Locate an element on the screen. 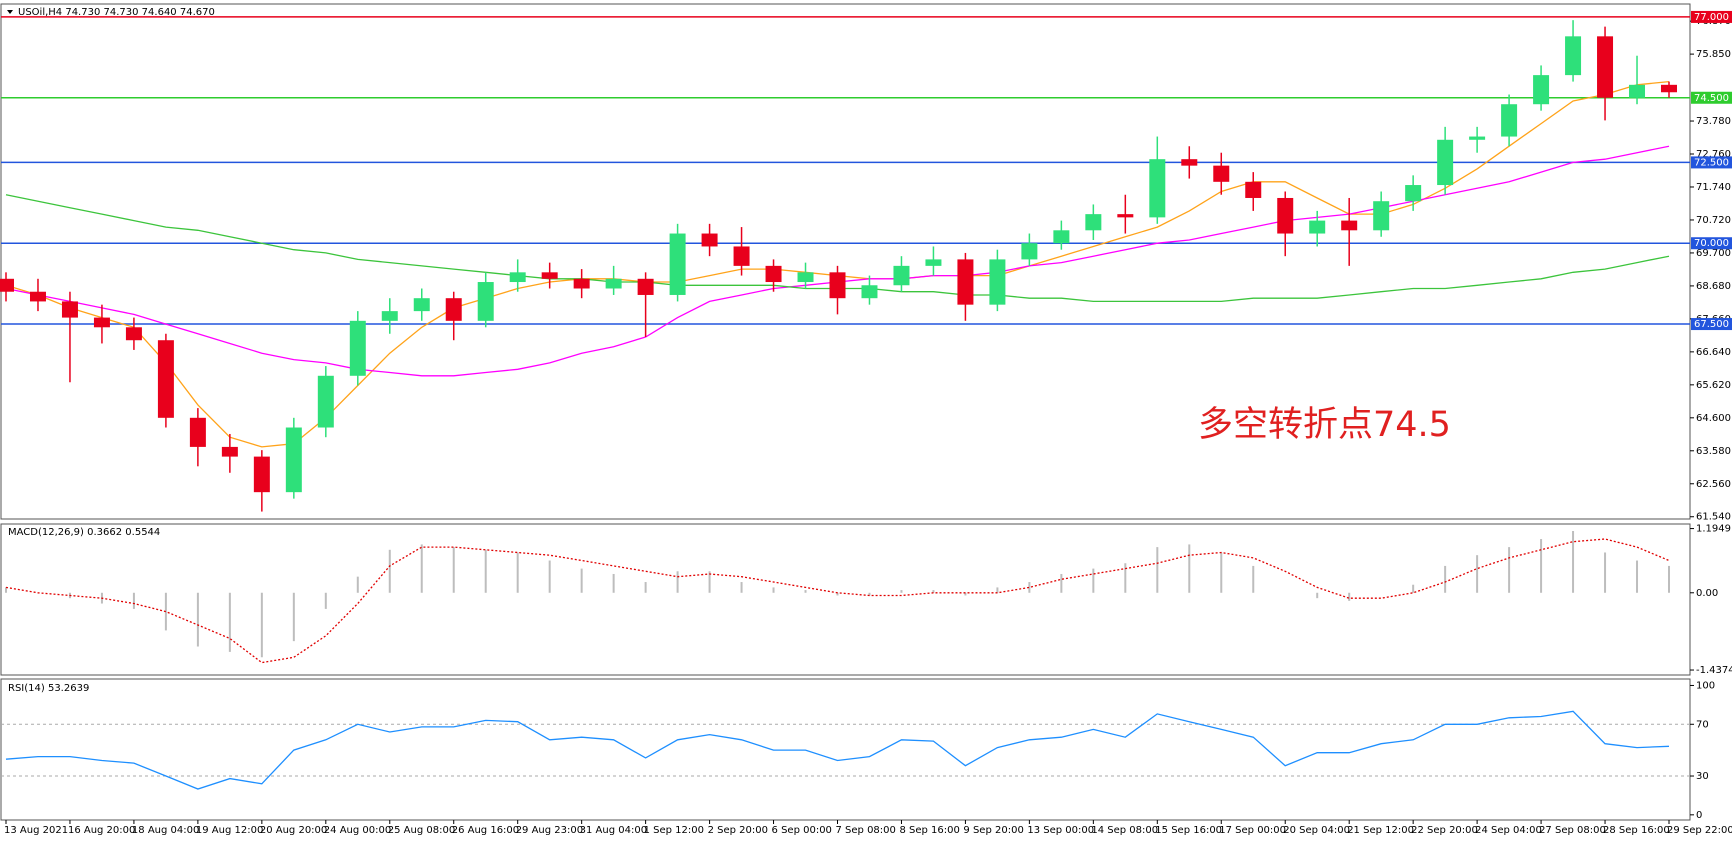 This screenshot has height=842, width=1732. y-tick-label: 63.580 is located at coordinates (1713, 451).